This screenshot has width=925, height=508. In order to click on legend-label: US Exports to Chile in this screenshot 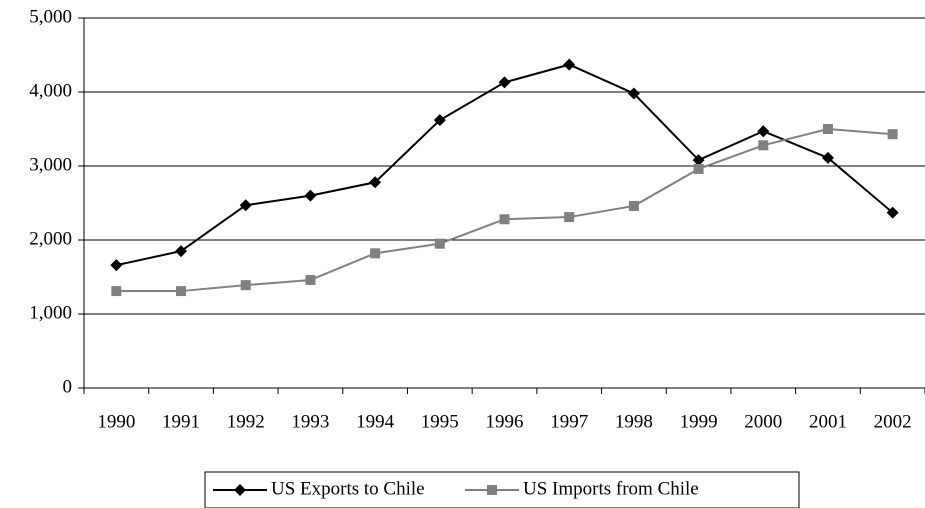, I will do `click(348, 488)`.